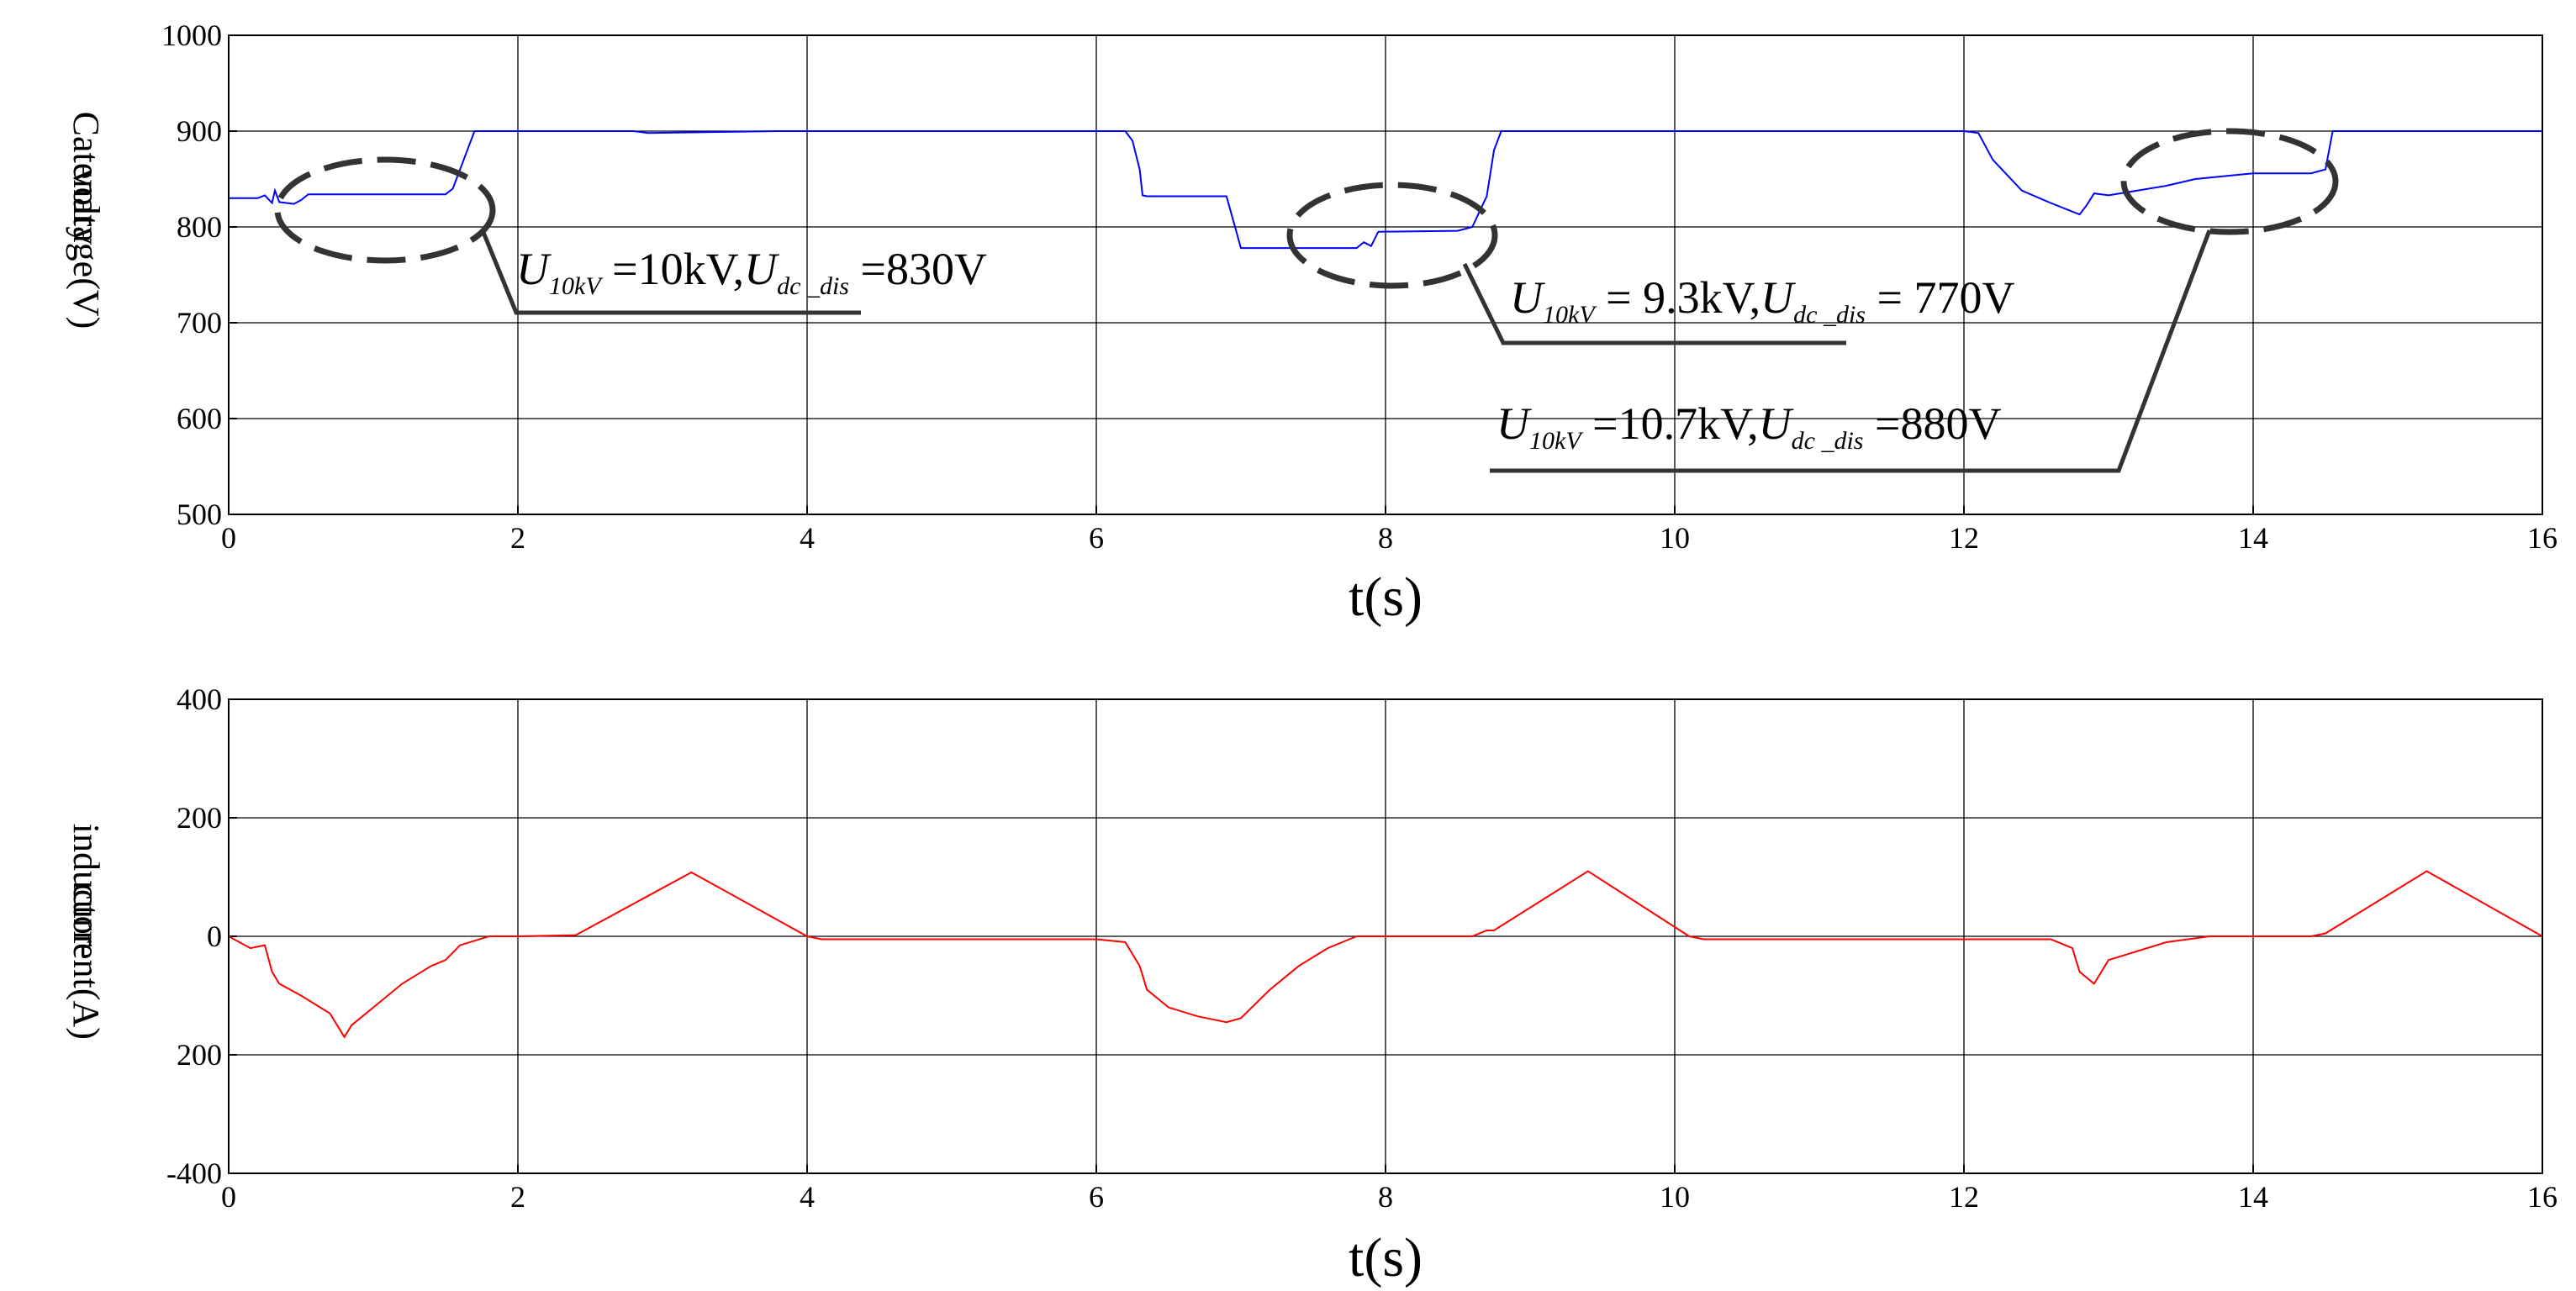  Describe the element at coordinates (86, 961) in the screenshot. I see `current-ylabel-line2: current(A)` at that location.